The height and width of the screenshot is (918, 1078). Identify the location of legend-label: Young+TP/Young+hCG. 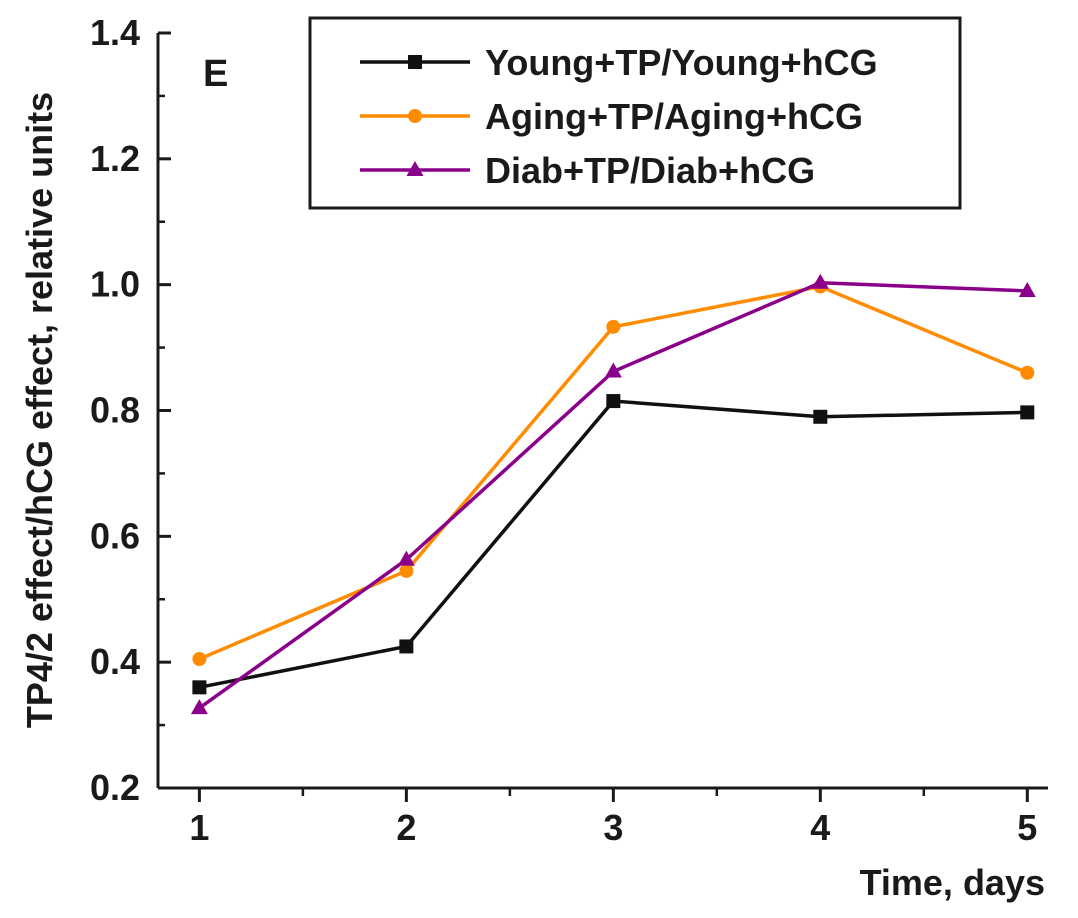
(681, 62).